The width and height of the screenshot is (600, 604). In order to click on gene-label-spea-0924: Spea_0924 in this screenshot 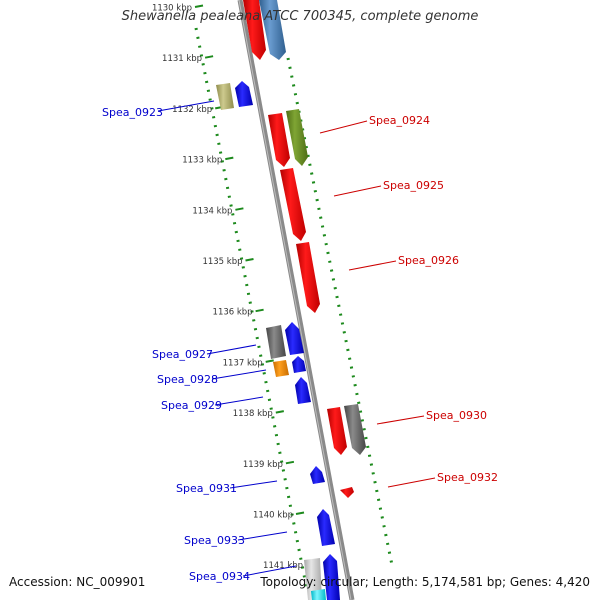, I will do `click(399, 120)`.